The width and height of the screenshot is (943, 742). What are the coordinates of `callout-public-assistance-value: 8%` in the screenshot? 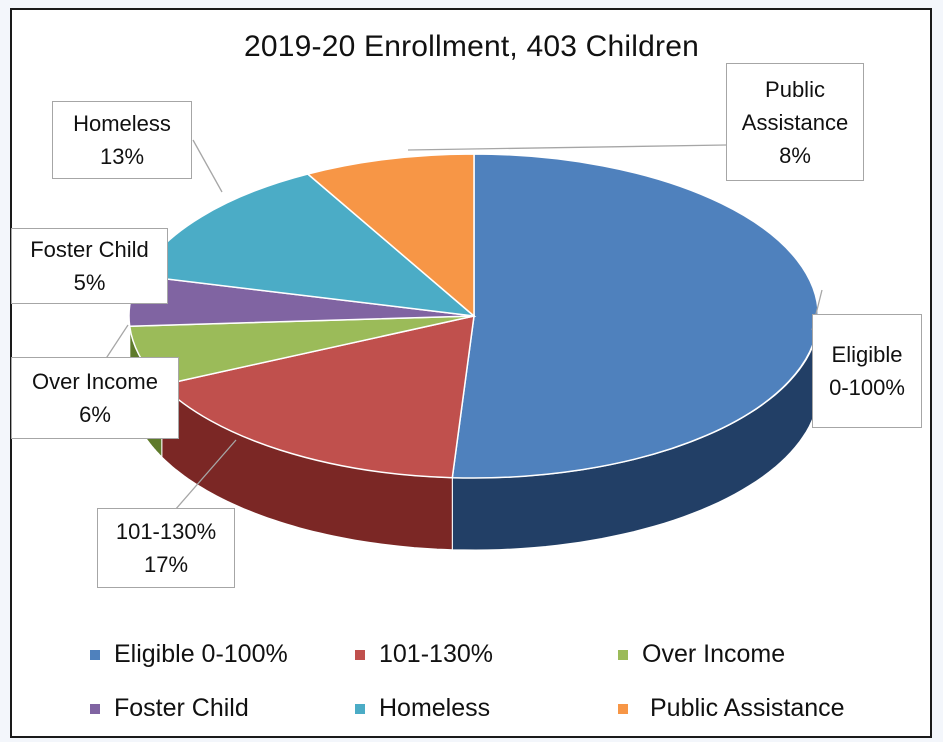 It's located at (795, 155).